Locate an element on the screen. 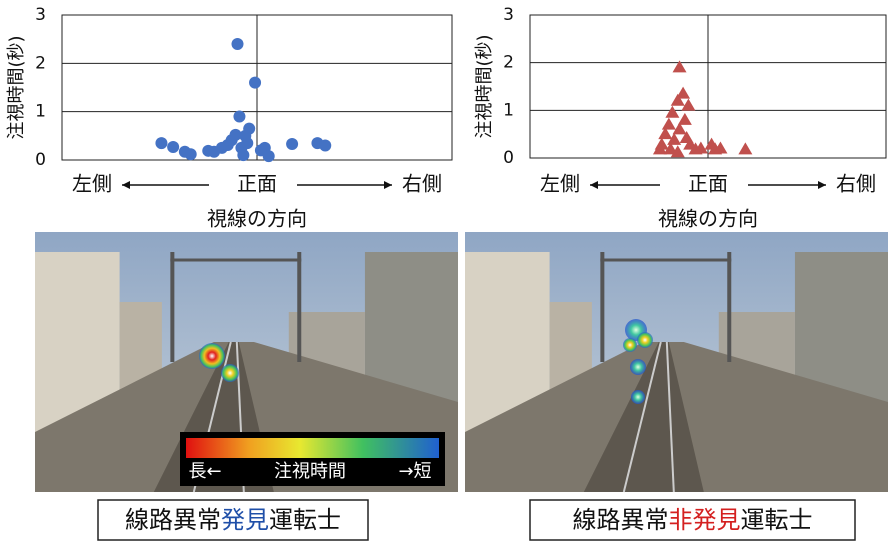 This screenshot has width=888, height=546. colorbar-label: 長← is located at coordinates (204, 471).